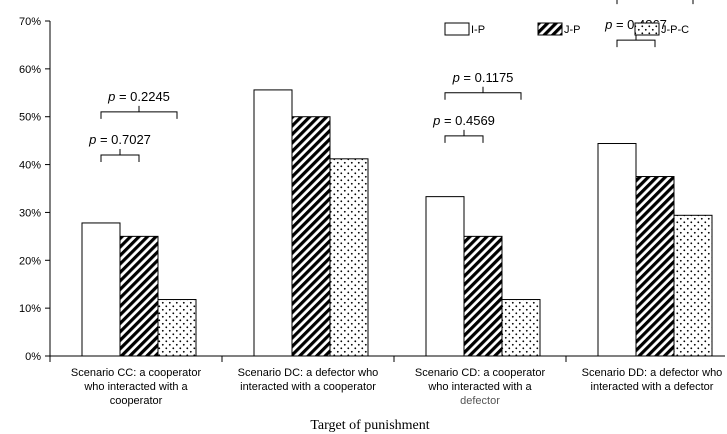 This screenshot has width=727, height=434. Describe the element at coordinates (463, 120) in the screenshot. I see `p-value-label: p = 0.4569` at that location.